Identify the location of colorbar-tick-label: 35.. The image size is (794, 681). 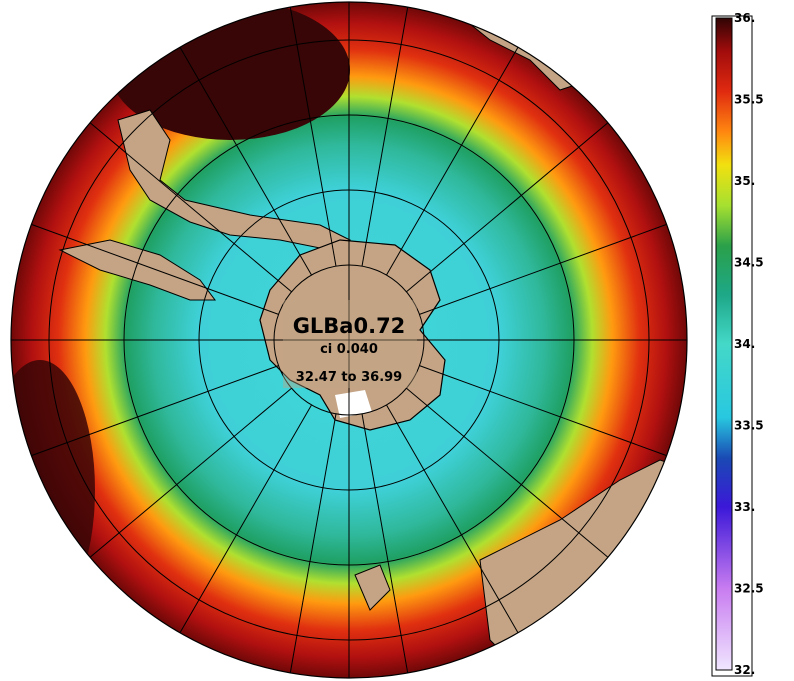
(744, 181).